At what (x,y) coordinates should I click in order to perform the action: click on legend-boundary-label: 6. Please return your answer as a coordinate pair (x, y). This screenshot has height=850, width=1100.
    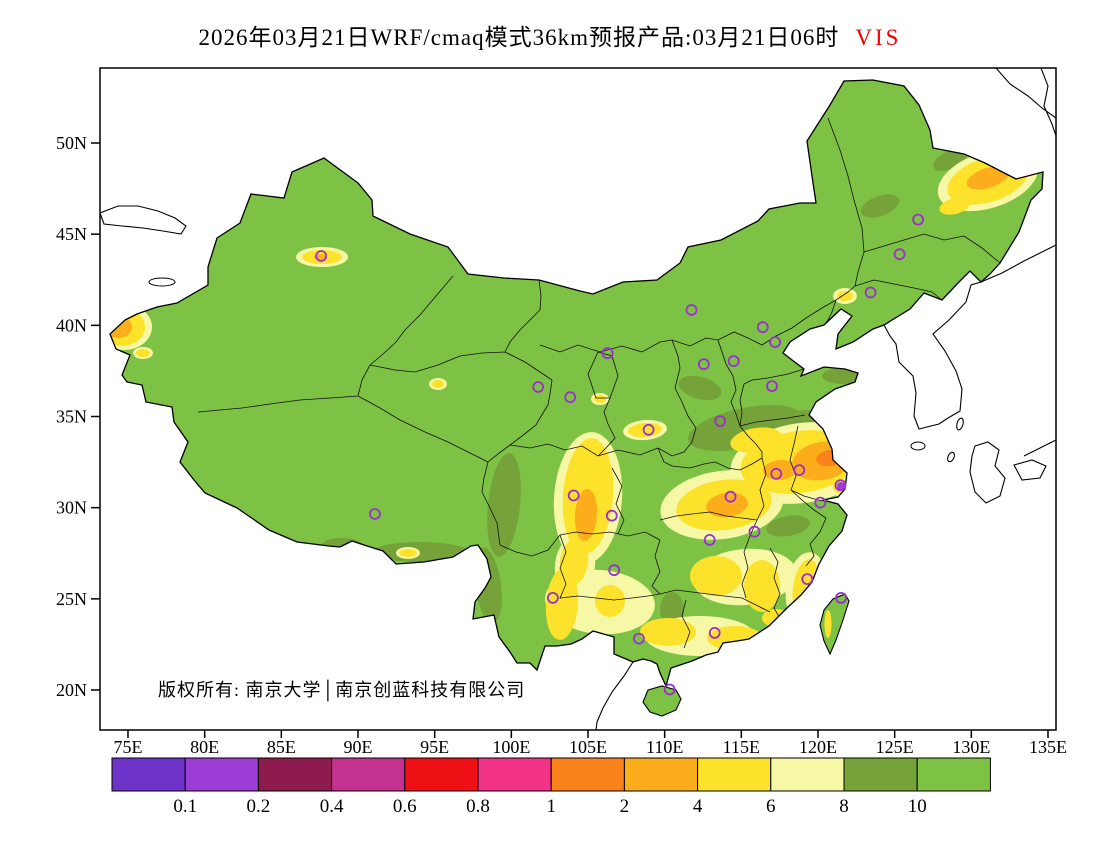
    Looking at the image, I should click on (771, 806).